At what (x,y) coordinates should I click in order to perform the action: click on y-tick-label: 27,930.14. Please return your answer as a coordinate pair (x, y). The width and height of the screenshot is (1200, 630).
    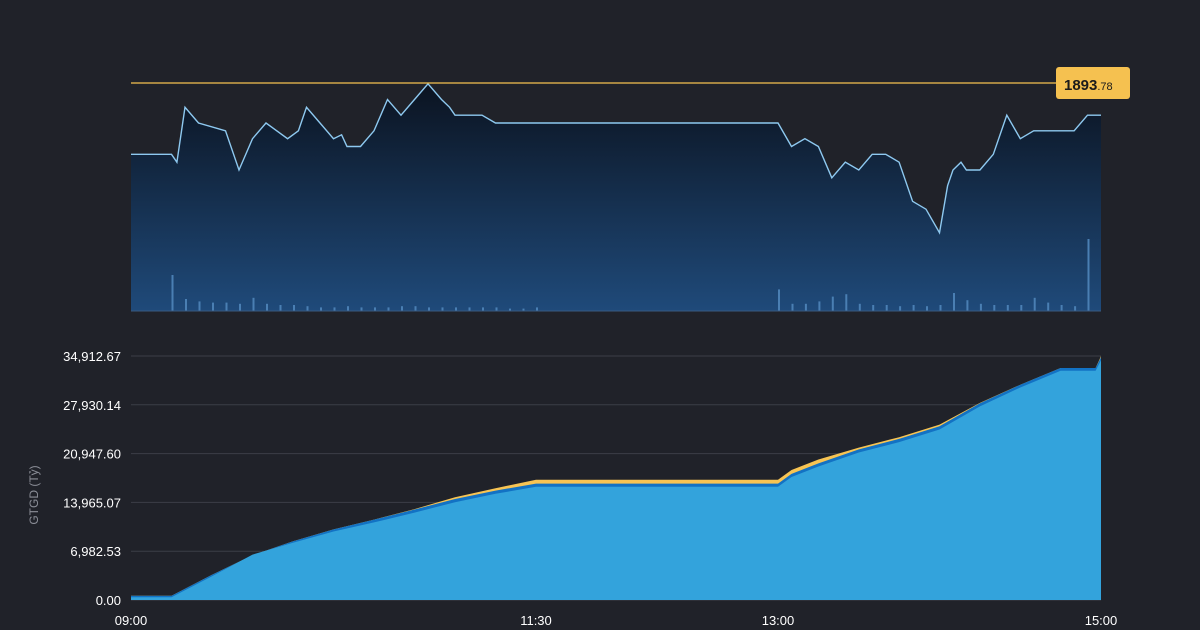
    Looking at the image, I should click on (92, 405).